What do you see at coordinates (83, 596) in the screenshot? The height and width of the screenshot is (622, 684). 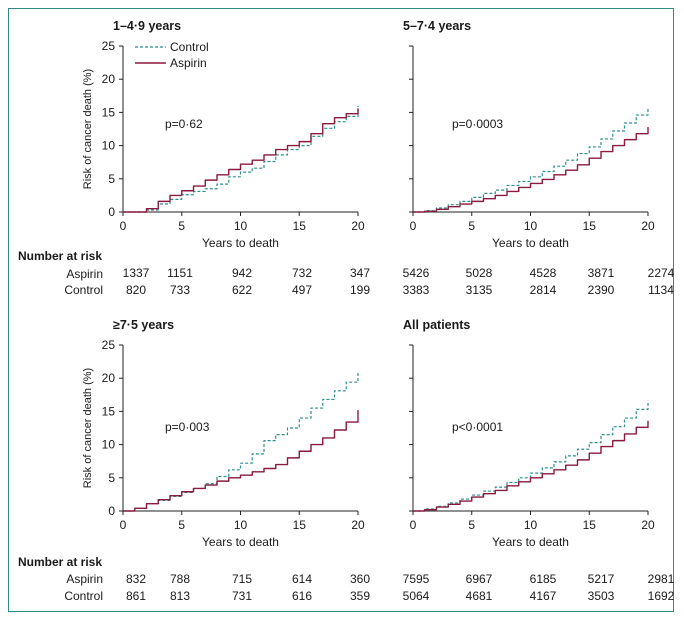 I see `risk-row-label-control-bottom: Control` at bounding box center [83, 596].